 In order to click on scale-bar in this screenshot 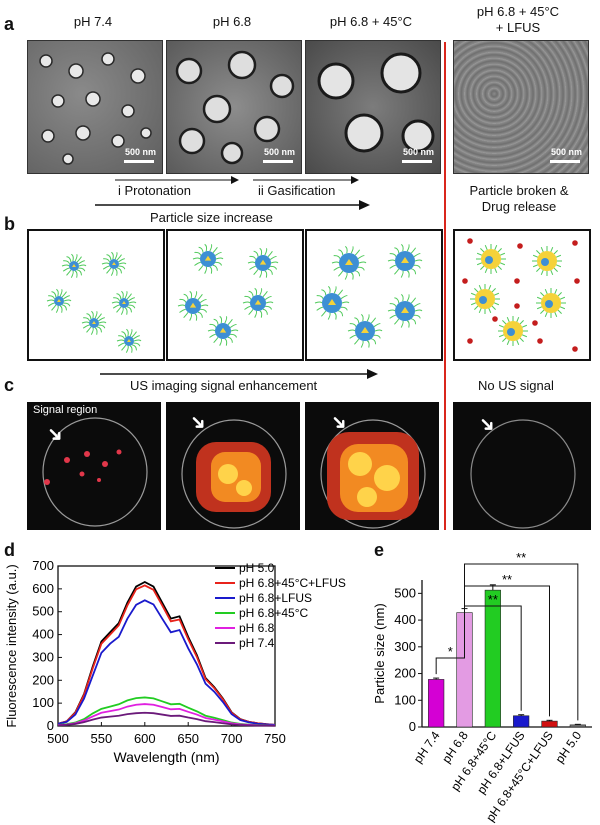, I will do `click(139, 161)`.